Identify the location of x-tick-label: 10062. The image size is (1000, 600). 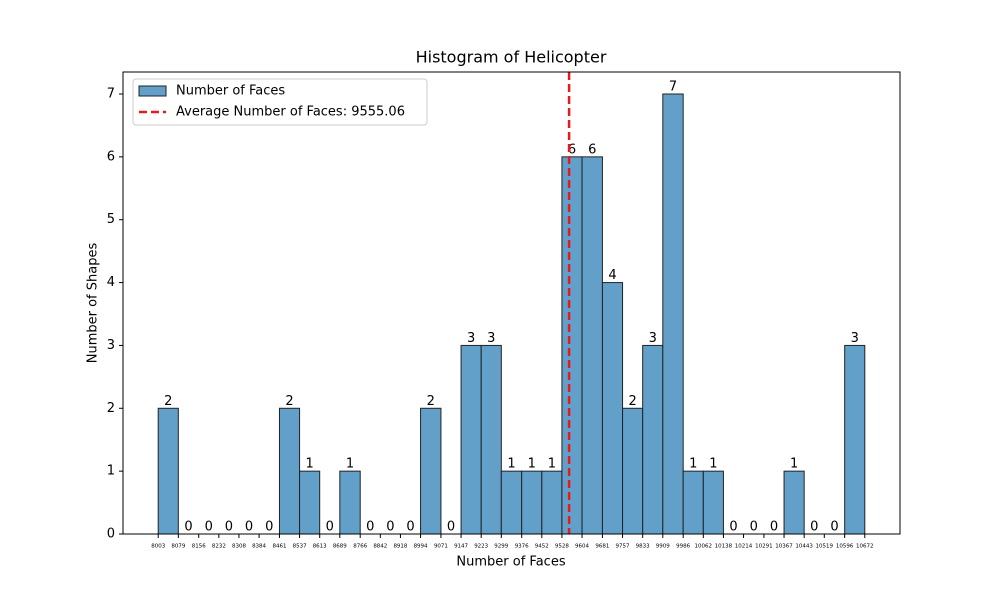
(704, 547).